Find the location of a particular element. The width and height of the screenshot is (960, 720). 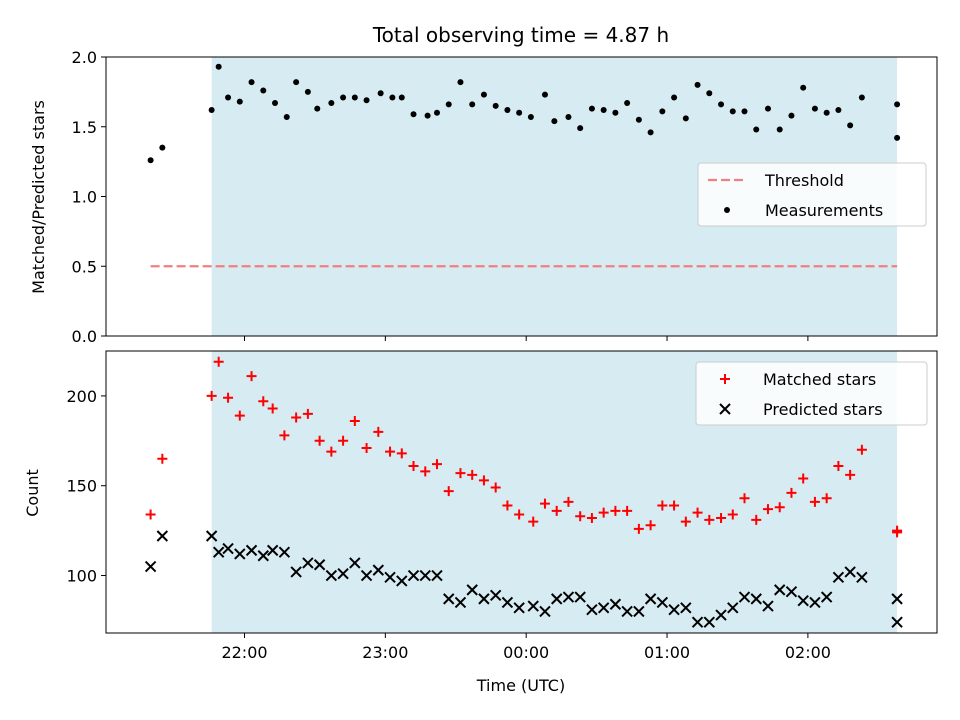

y-tick-label: 150 is located at coordinates (81, 486).